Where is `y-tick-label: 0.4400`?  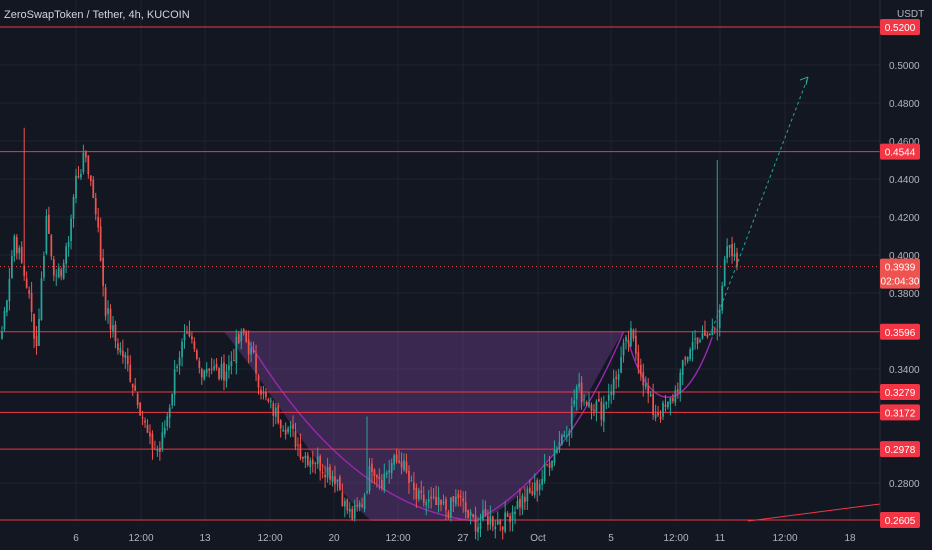
y-tick-label: 0.4400 is located at coordinates (904, 180).